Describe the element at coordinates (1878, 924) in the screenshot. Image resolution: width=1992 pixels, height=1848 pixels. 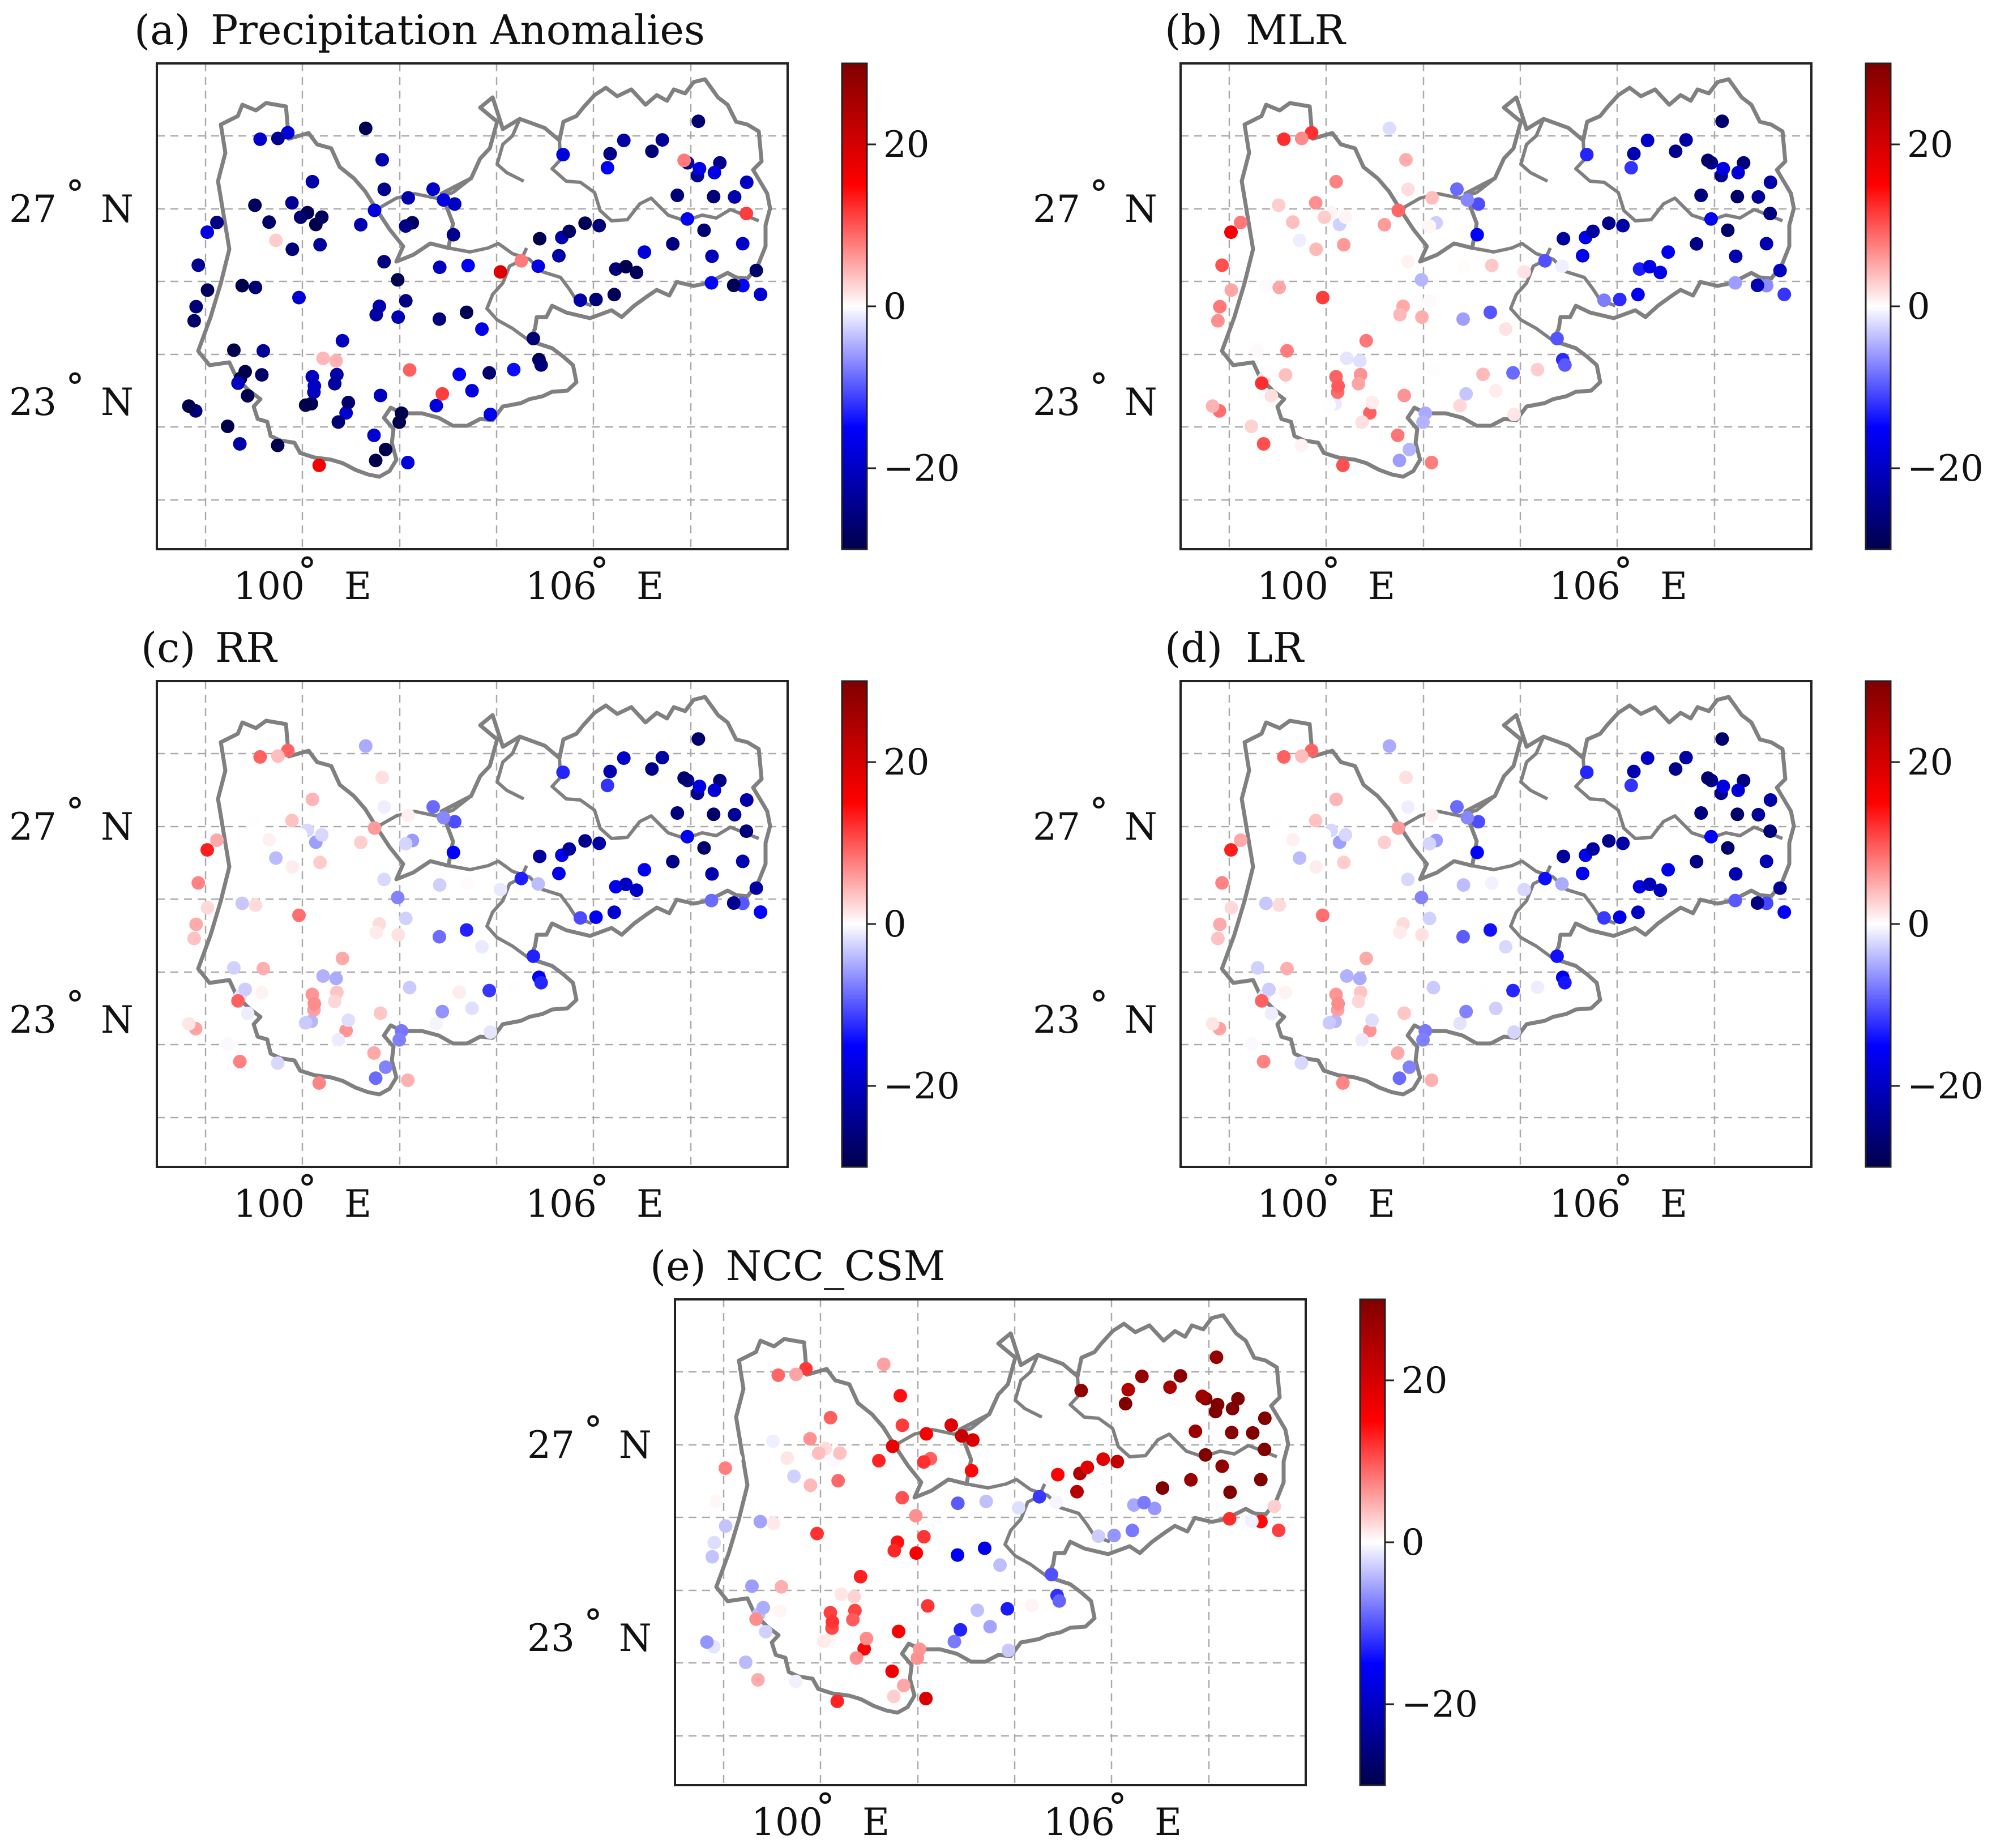
I see `colorbar-gradient` at that location.